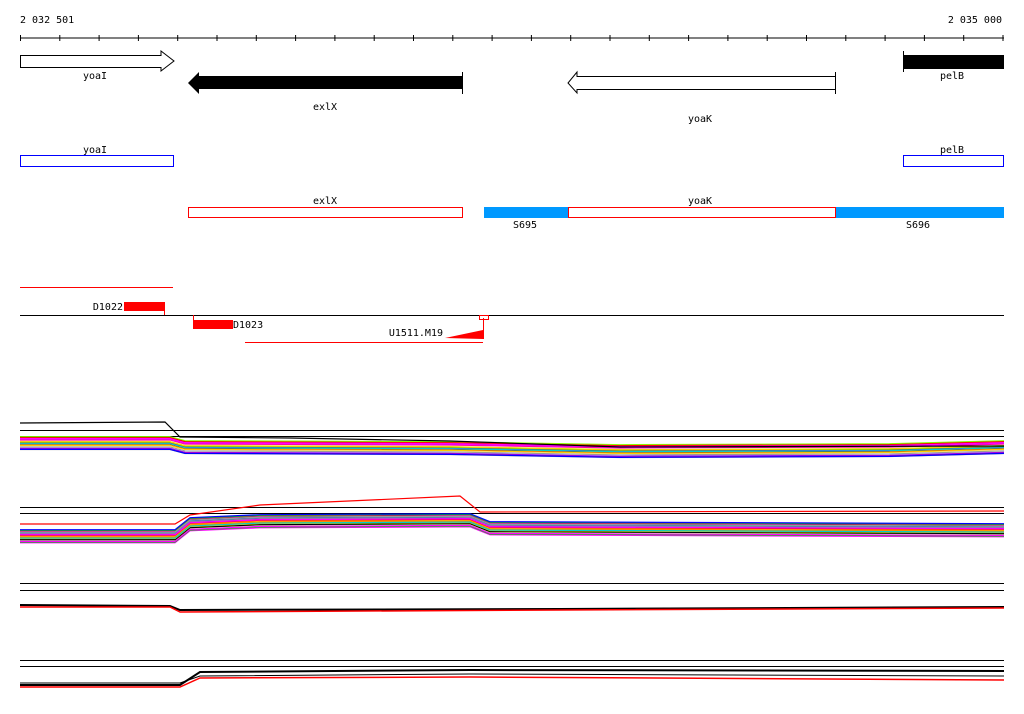 This screenshot has height=714, width=1024. Describe the element at coordinates (701, 82) in the screenshot. I see `gene-arrow-yoak` at that location.